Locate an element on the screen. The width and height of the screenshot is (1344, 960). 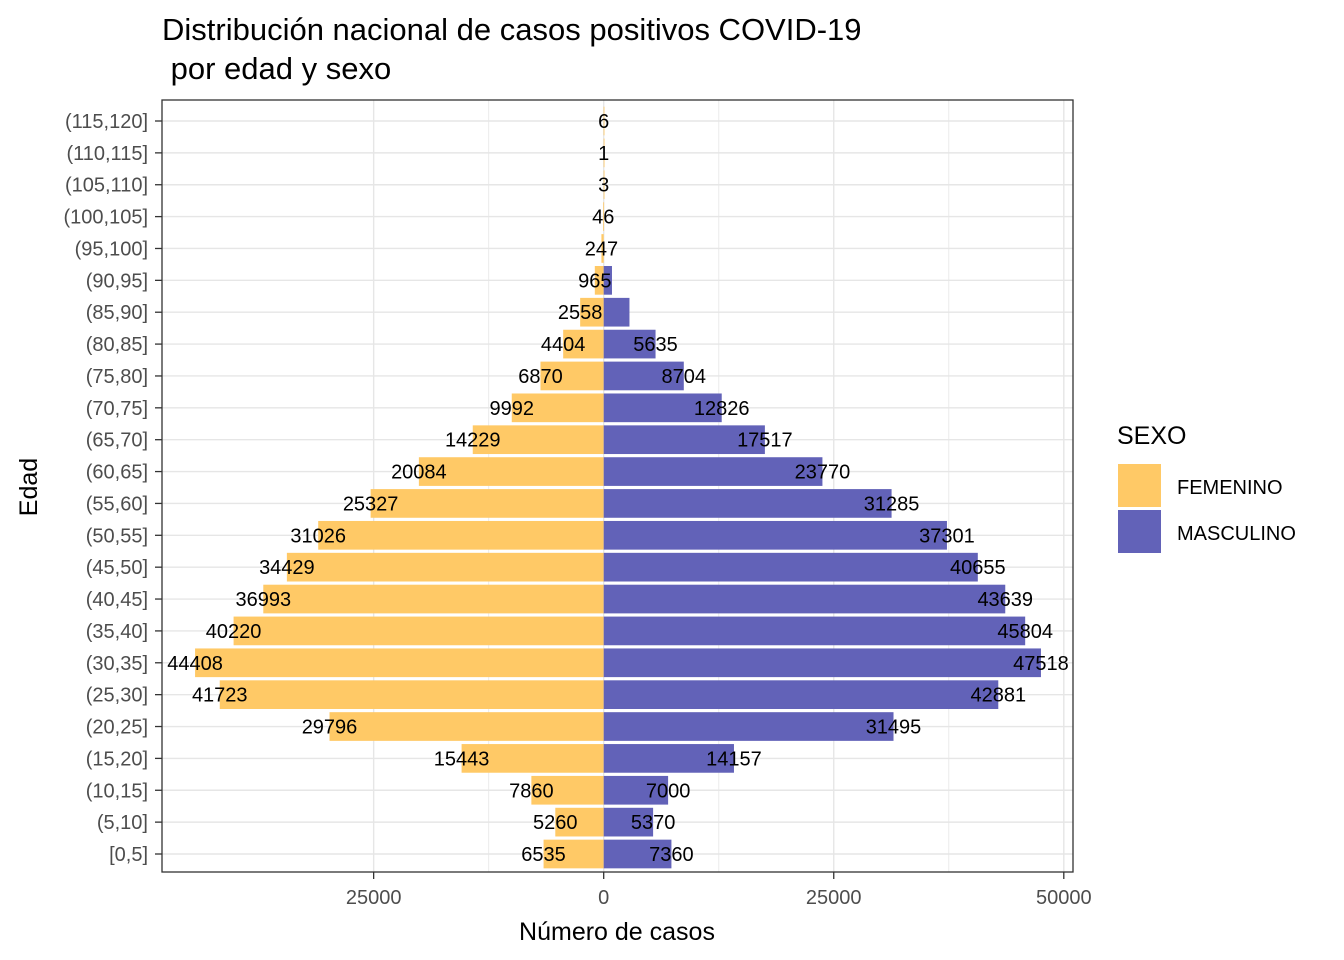
x-tick-label-1: 0 is located at coordinates (603, 898).